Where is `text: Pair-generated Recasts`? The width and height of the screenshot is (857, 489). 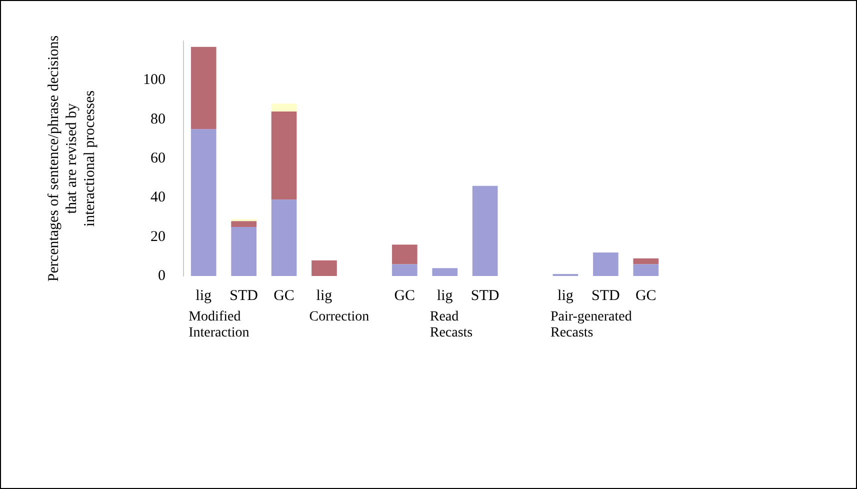
text: Pair-generated Recasts is located at coordinates (591, 325).